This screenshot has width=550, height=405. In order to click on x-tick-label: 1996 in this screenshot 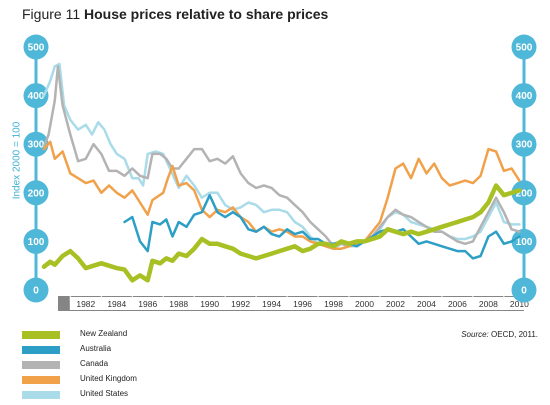, I will do `click(302, 304)`.